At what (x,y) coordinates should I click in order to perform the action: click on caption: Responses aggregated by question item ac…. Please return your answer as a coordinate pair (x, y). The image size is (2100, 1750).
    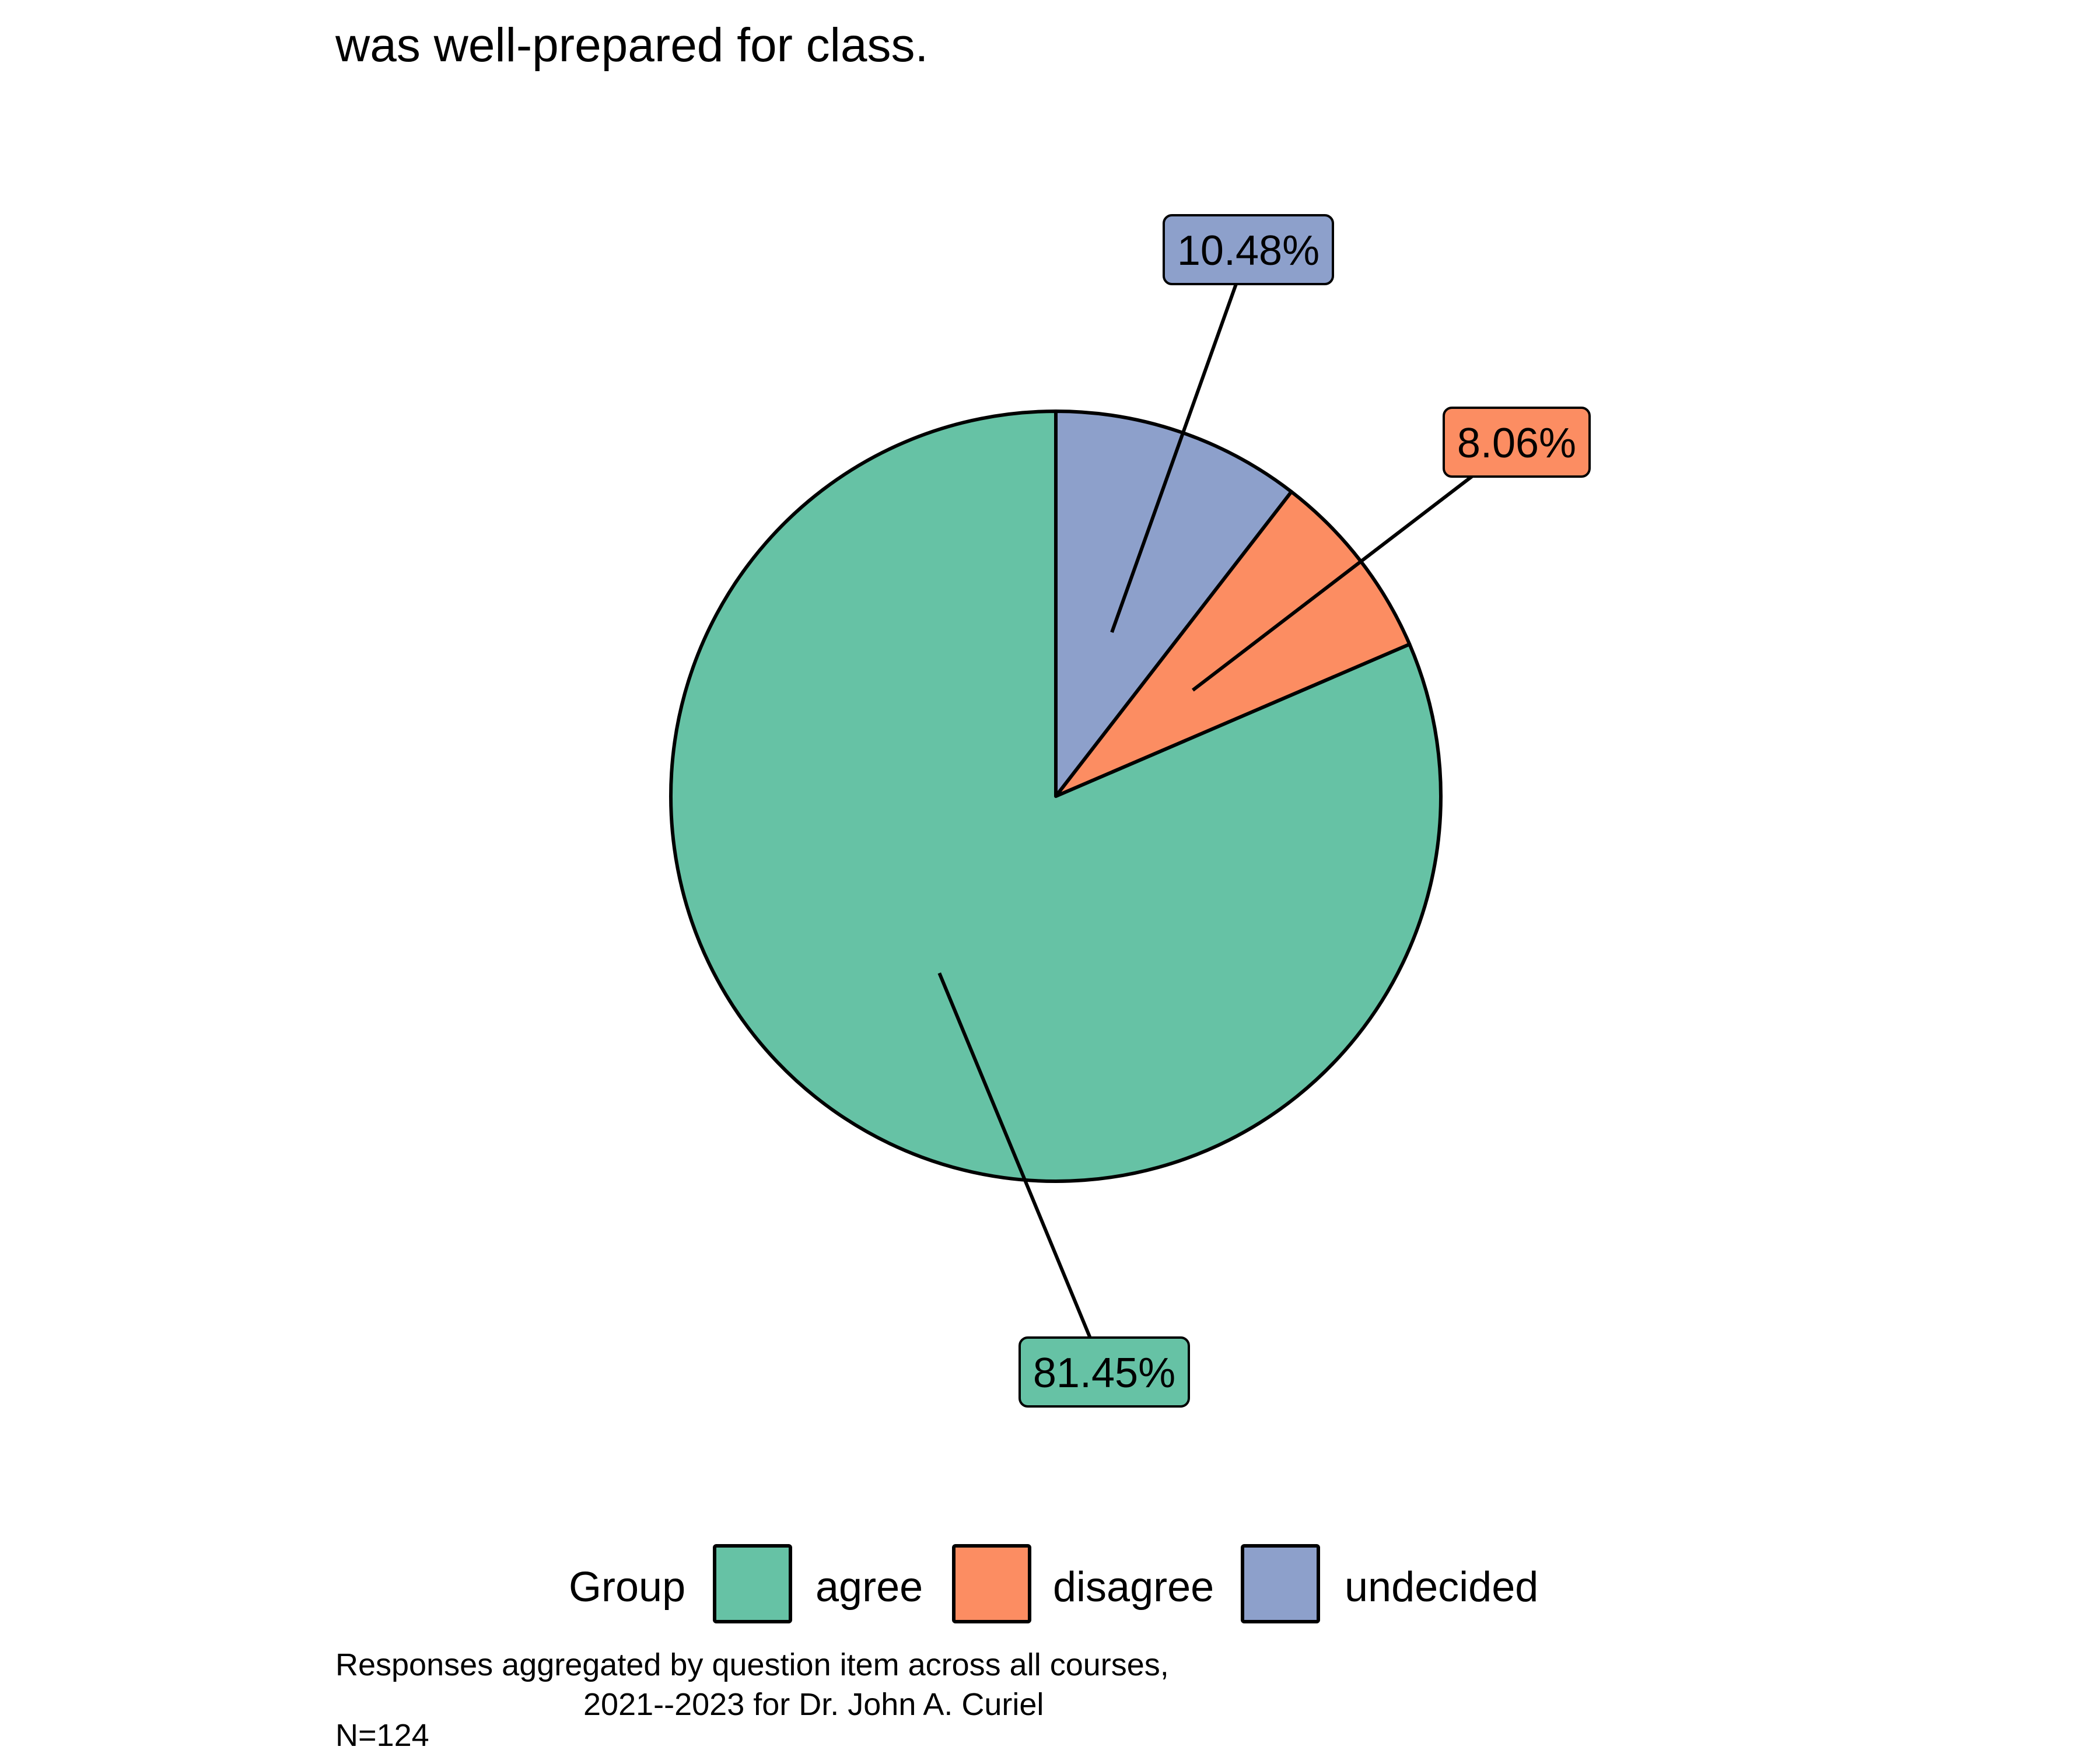
    Looking at the image, I should click on (752, 1699).